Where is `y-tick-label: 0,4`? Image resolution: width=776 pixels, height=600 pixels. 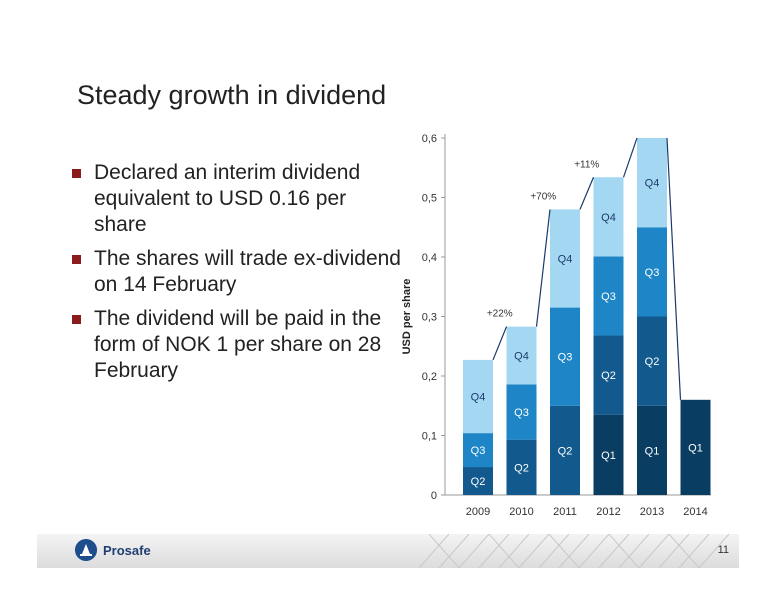 y-tick-label: 0,4 is located at coordinates (429, 258).